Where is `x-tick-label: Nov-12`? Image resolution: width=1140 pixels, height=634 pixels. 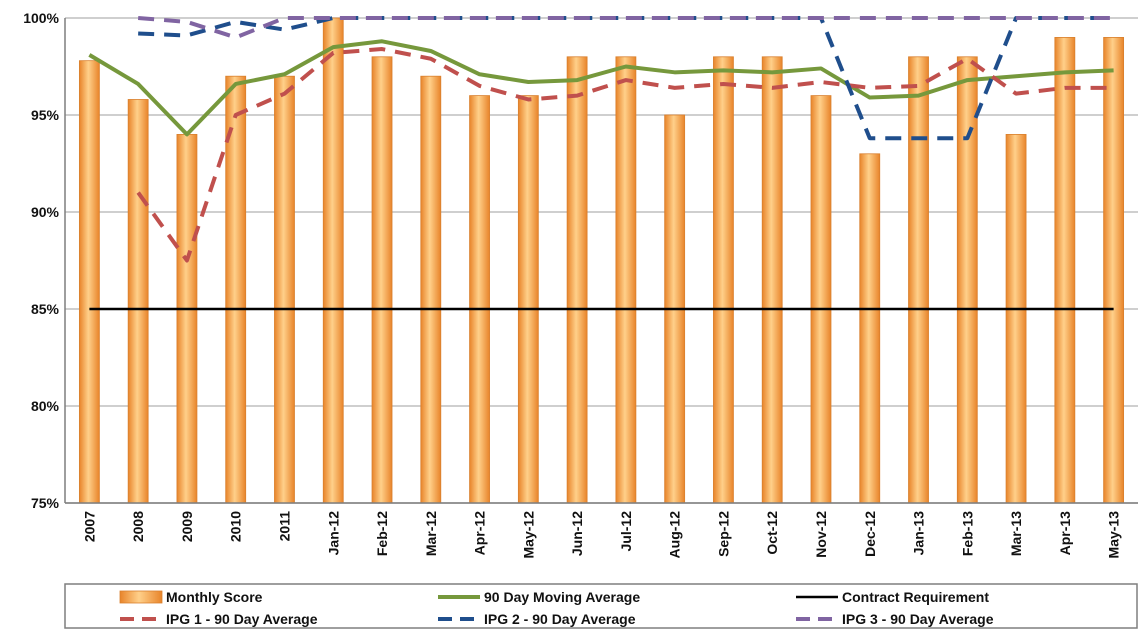
x-tick-label: Nov-12 is located at coordinates (821, 534).